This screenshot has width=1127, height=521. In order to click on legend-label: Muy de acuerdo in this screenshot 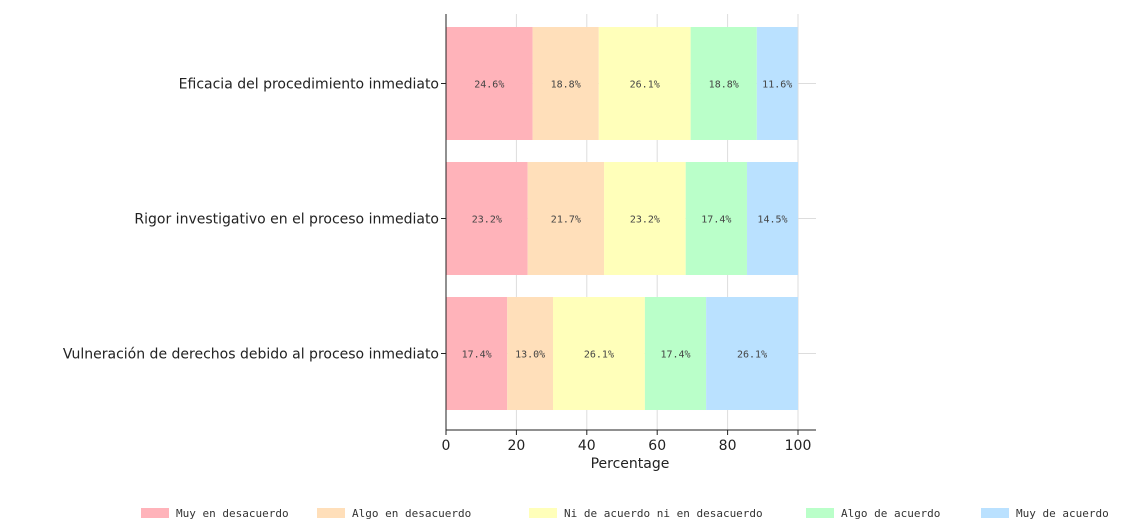, I will do `click(1062, 513)`.